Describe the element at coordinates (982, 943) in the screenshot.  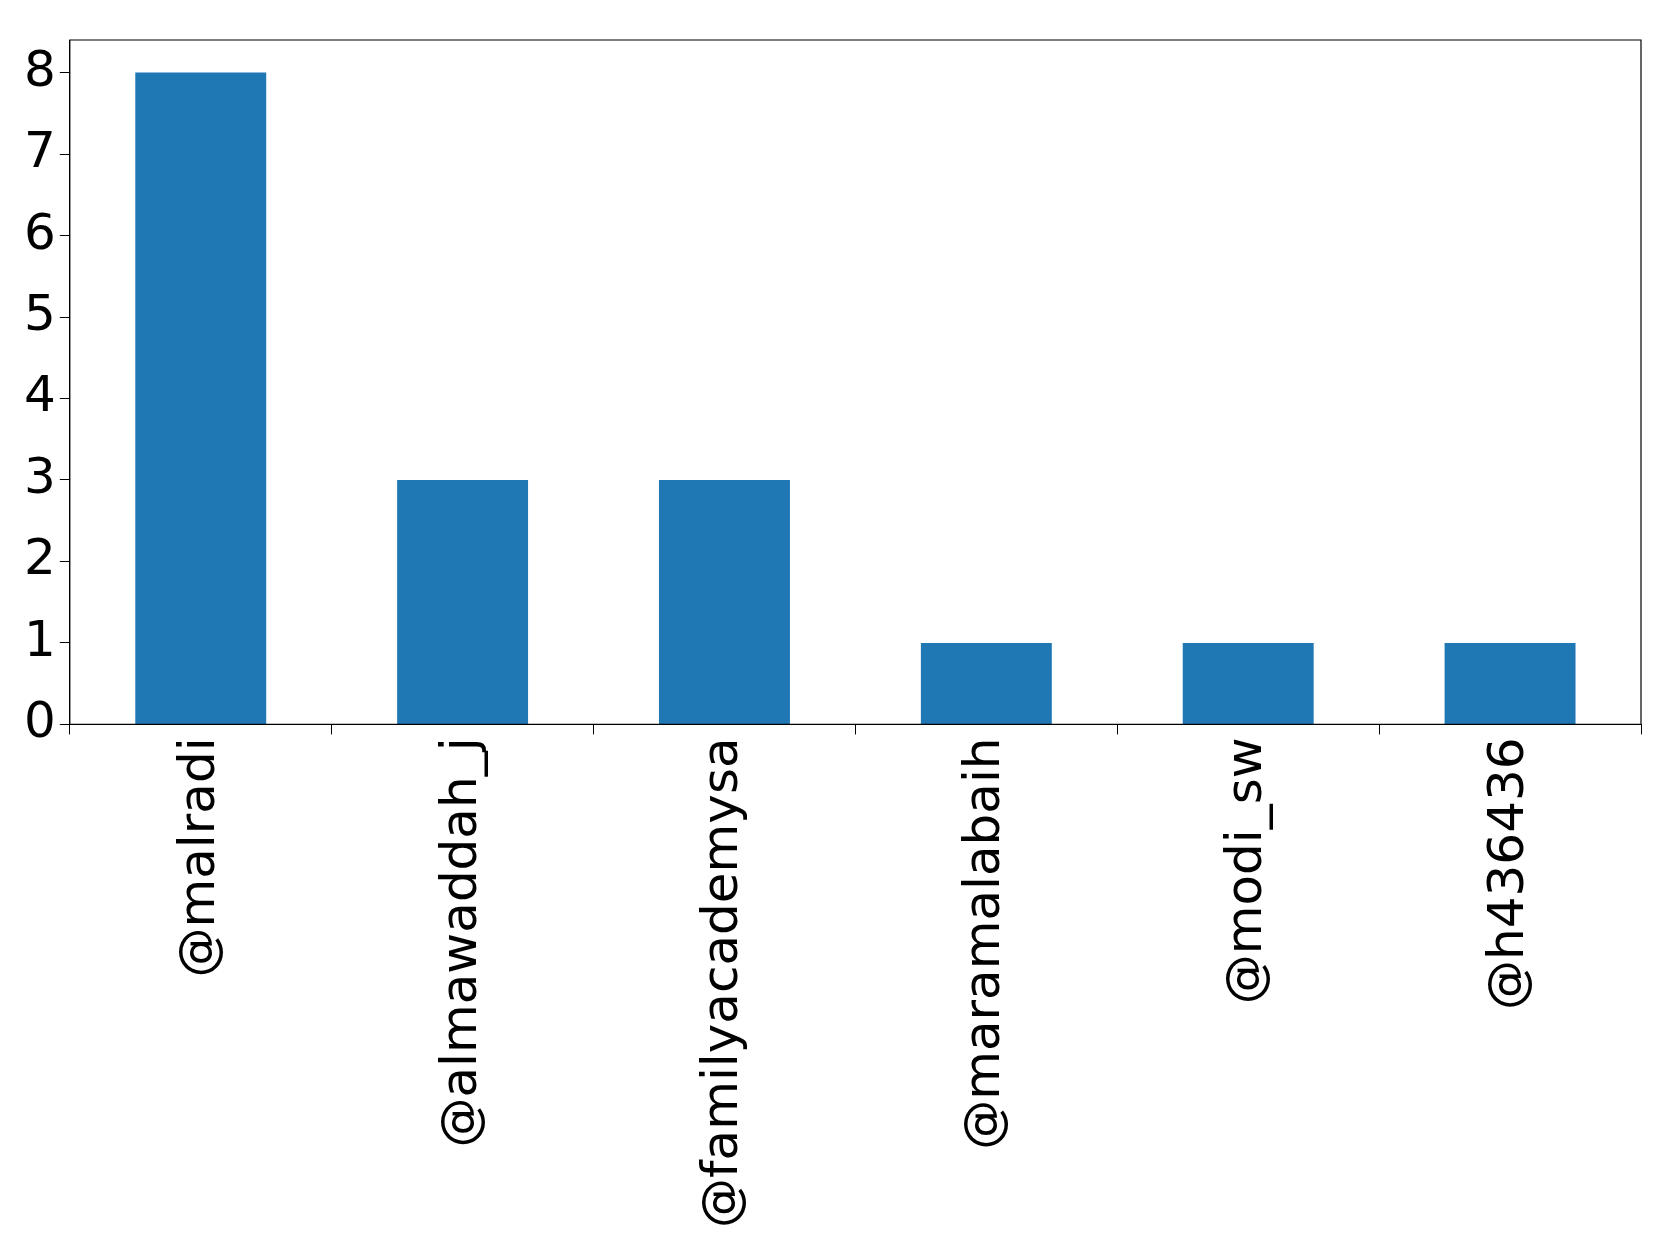
I see `x-tick-label: @maramalabaih` at that location.